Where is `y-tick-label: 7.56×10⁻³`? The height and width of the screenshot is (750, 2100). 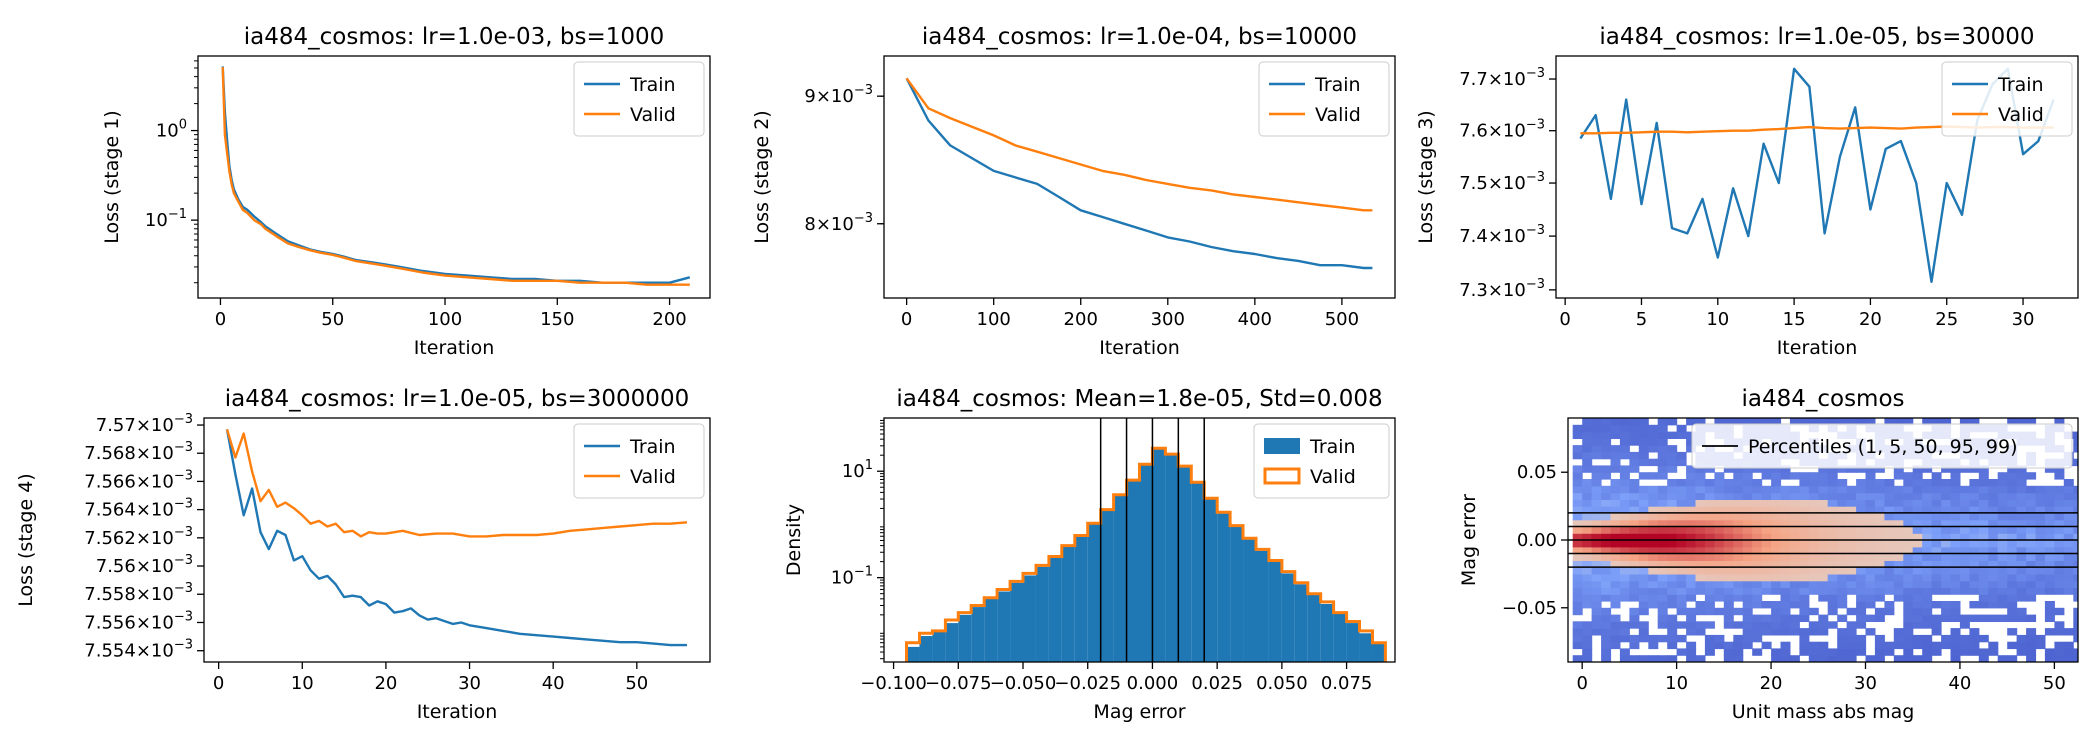 y-tick-label: 7.56×10⁻³ is located at coordinates (144, 565).